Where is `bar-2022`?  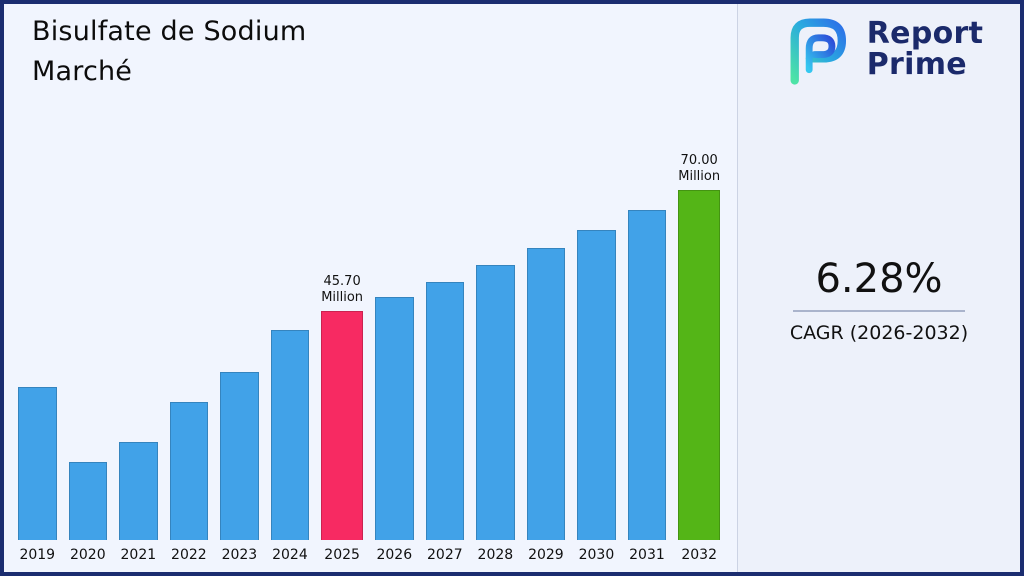
bar-2022 is located at coordinates (189, 471).